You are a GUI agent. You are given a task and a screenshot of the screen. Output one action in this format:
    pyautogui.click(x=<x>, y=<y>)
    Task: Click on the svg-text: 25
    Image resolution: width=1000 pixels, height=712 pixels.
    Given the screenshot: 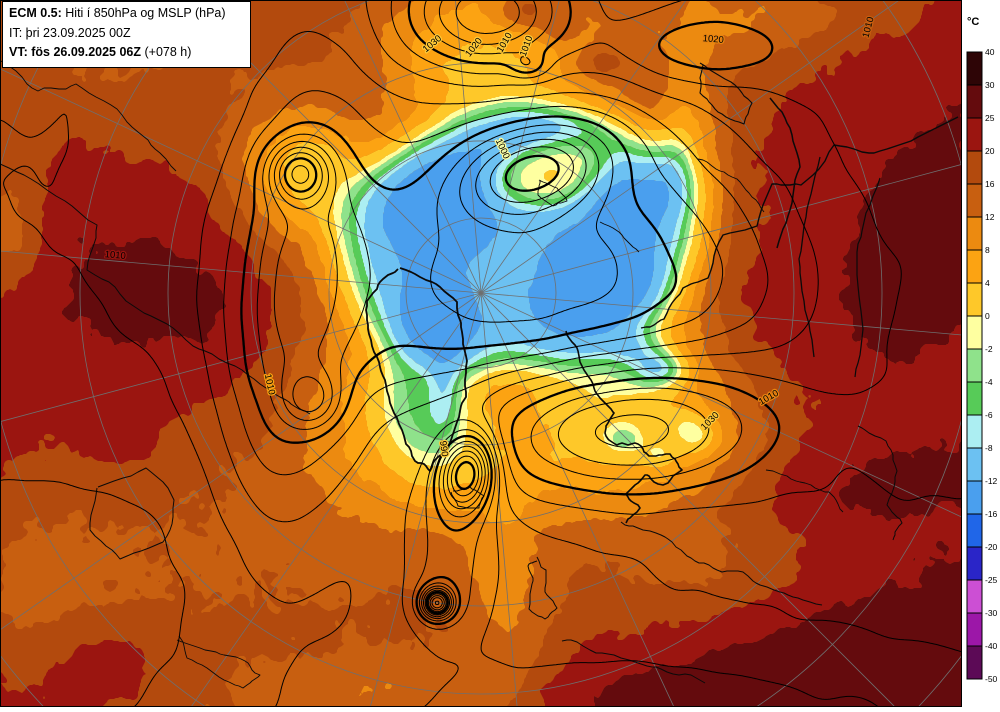 What is the action you would take?
    pyautogui.click(x=990, y=118)
    